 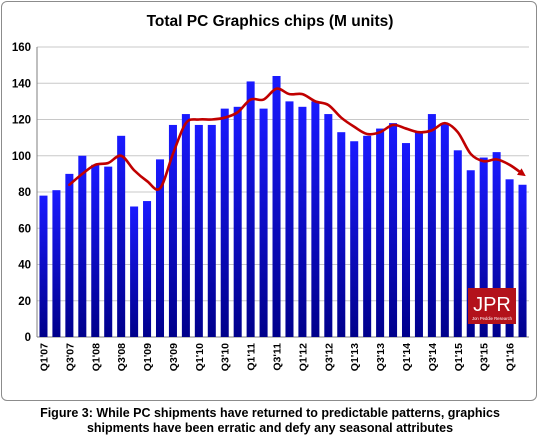 What do you see at coordinates (485, 357) in the screenshot?
I see `x-tick-label: Q3'15` at bounding box center [485, 357].